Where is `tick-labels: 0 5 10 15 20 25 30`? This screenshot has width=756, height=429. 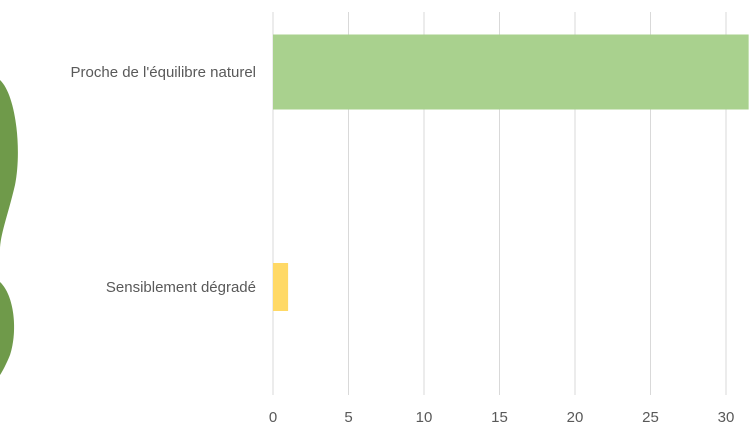
tick-labels: 0 5 10 15 20 25 30 is located at coordinates (502, 417).